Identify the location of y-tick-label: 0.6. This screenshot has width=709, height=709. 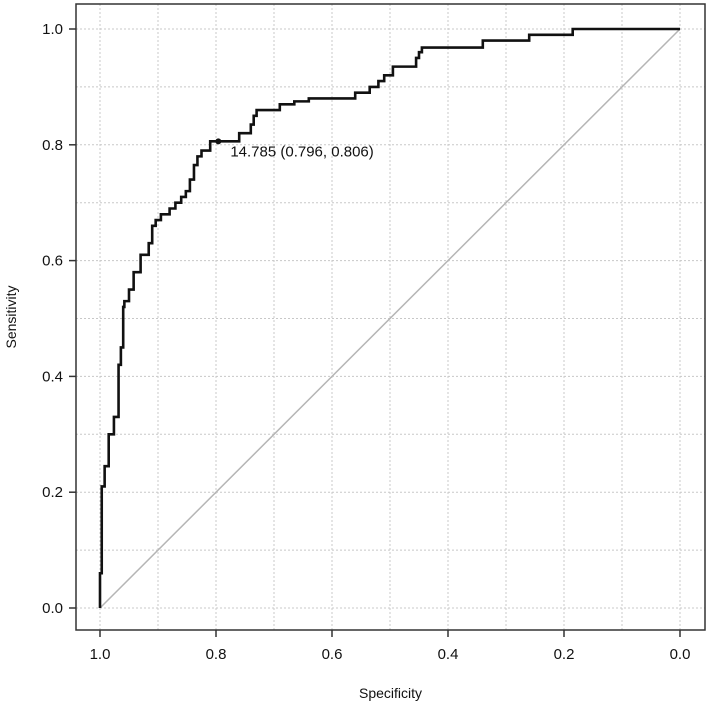
(52, 261).